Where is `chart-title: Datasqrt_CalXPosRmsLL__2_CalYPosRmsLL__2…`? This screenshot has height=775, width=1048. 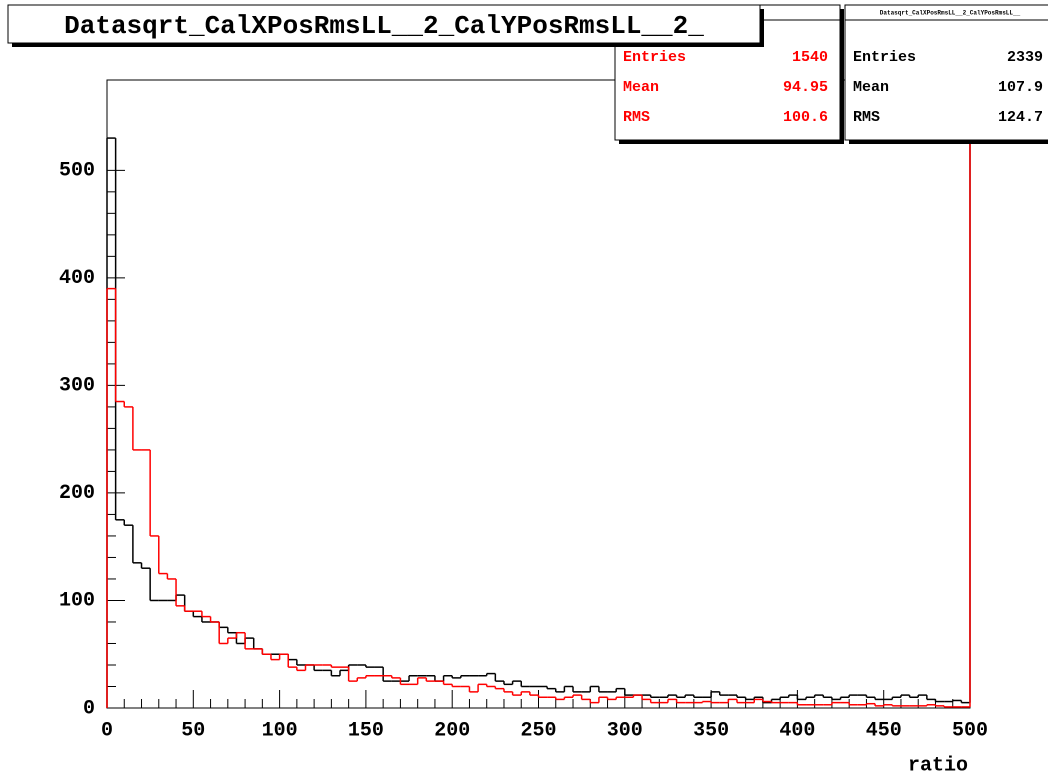
chart-title: Datasqrt_CalXPosRmsLL__2_CalYPosRmsLL__2… is located at coordinates (384, 26).